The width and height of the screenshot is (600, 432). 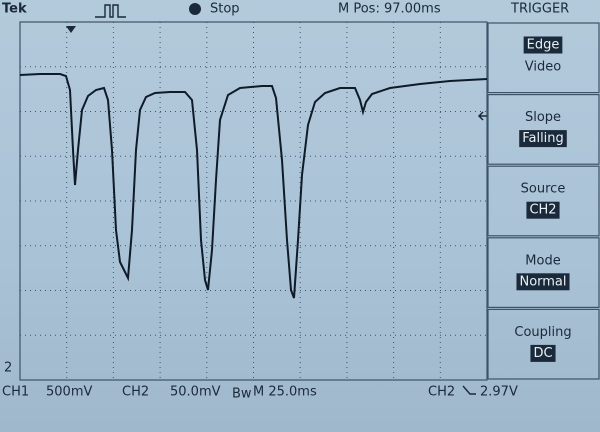 I want to click on ch-marker: 2, so click(x=8, y=368).